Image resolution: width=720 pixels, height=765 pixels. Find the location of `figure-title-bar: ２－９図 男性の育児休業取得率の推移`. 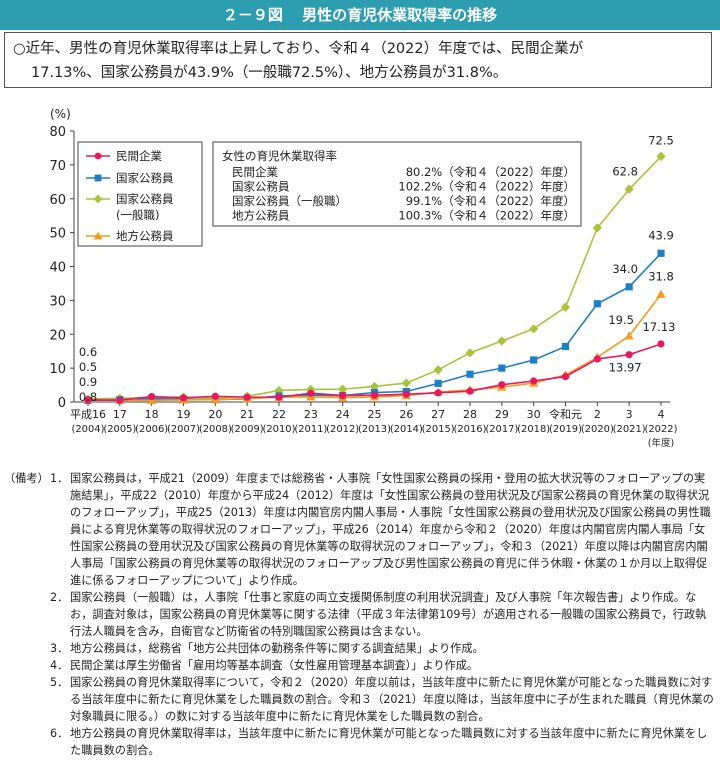

figure-title-bar: ２－９図 男性の育児休業取得率の推移 is located at coordinates (360, 15).